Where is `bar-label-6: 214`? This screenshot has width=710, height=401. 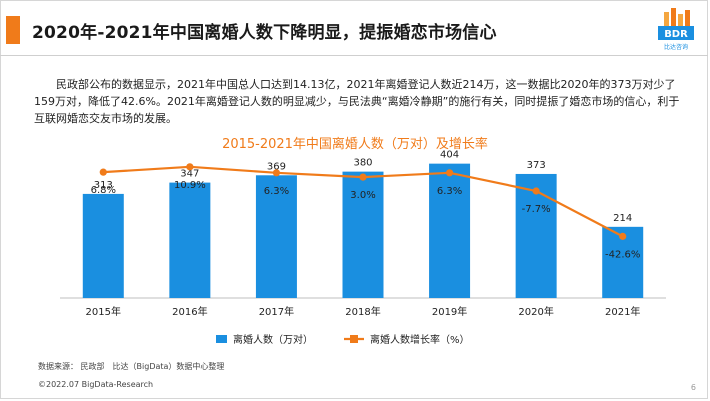
bar-label-6: 214 is located at coordinates (622, 218).